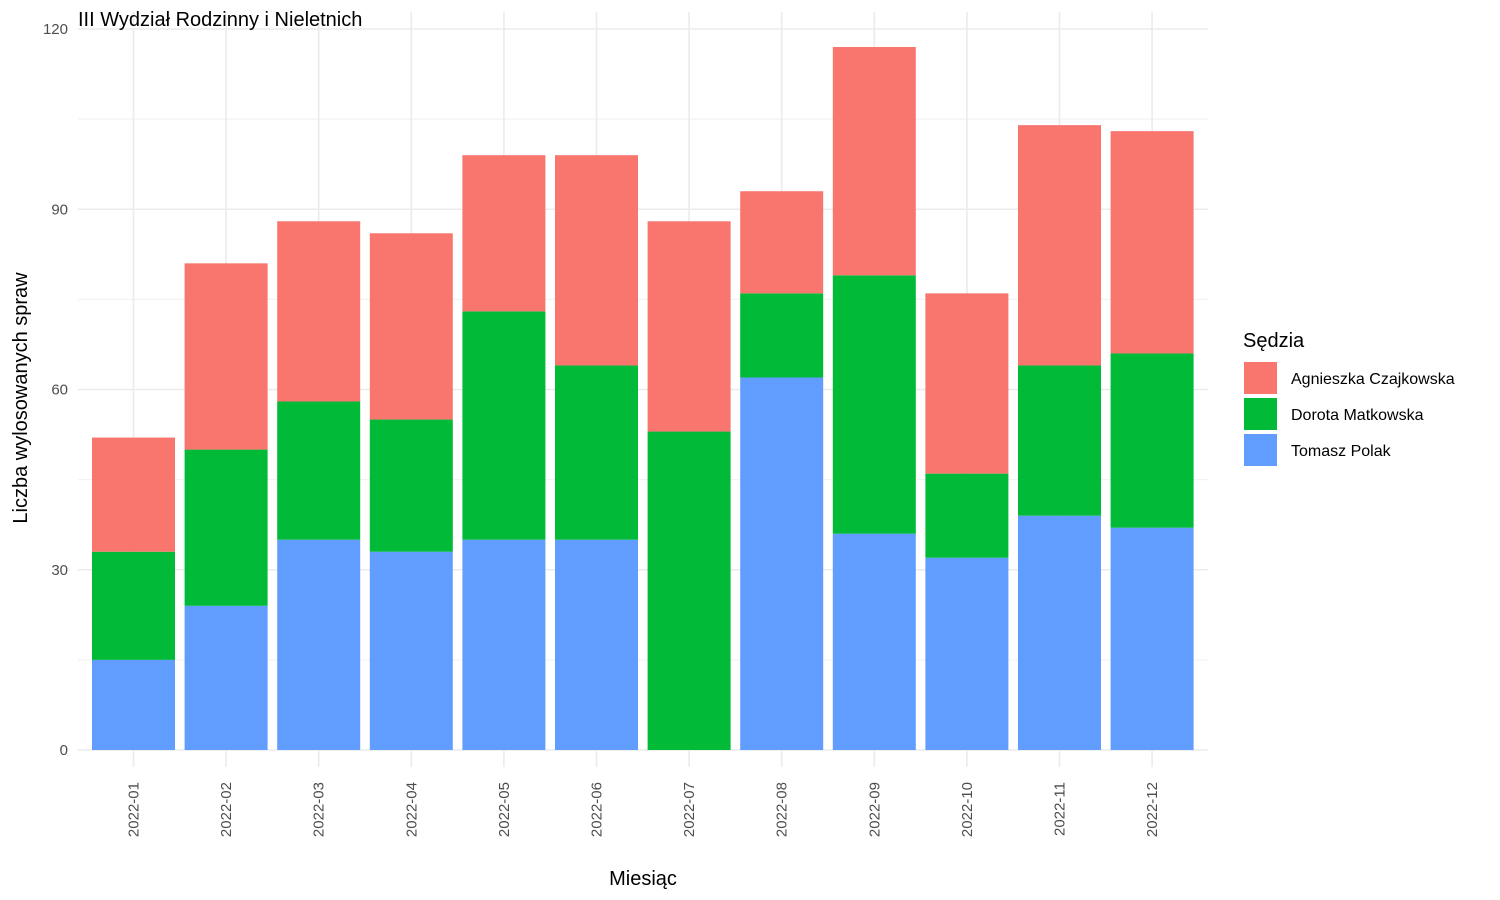  What do you see at coordinates (1341, 451) in the screenshot?
I see `legend-label: Tomasz Polak` at bounding box center [1341, 451].